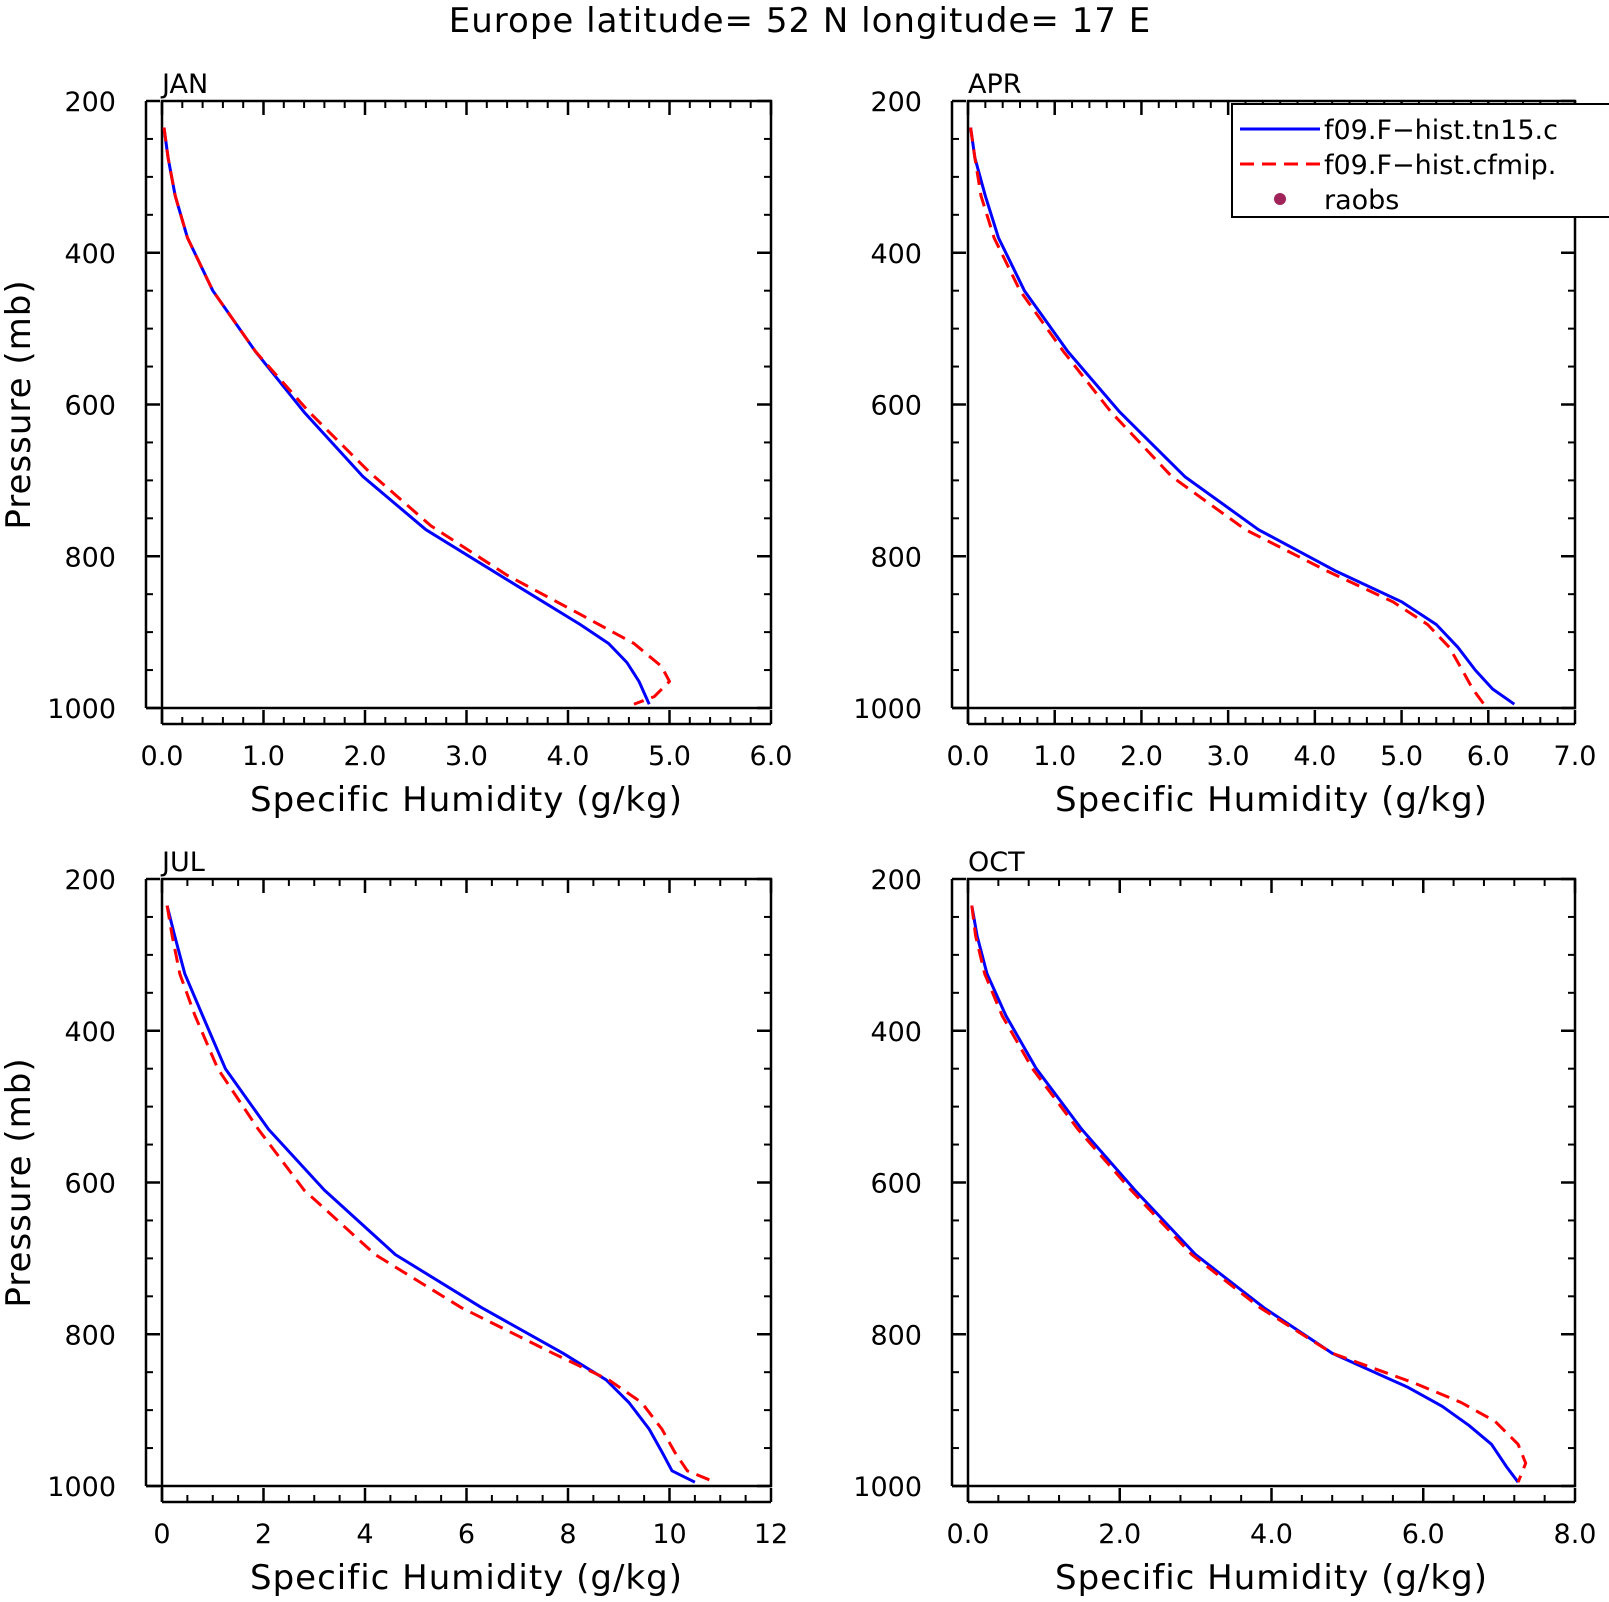 This screenshot has height=1602, width=1609. What do you see at coordinates (182, 862) in the screenshot?
I see `panel-label: JUL` at bounding box center [182, 862].